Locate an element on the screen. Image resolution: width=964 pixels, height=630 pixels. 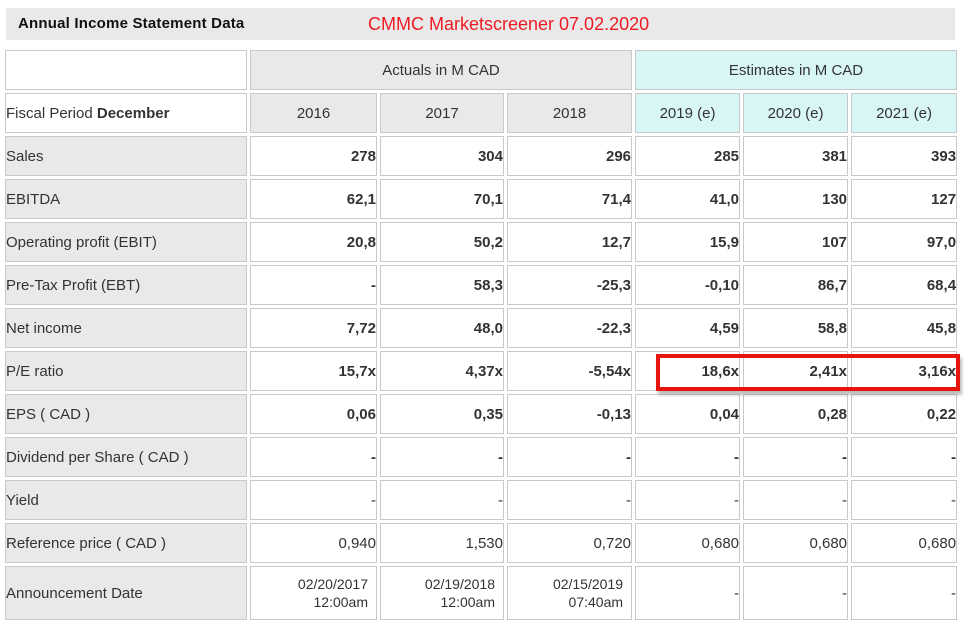
cell-value: 45,8 is located at coordinates (904, 328).